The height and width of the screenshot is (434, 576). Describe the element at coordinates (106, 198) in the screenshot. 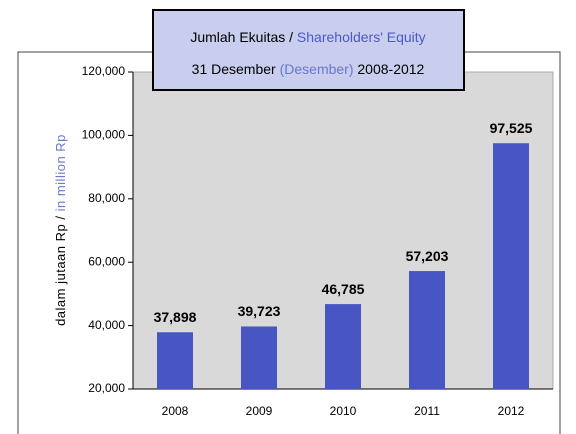

I see `y-tick-label: 80,000` at that location.